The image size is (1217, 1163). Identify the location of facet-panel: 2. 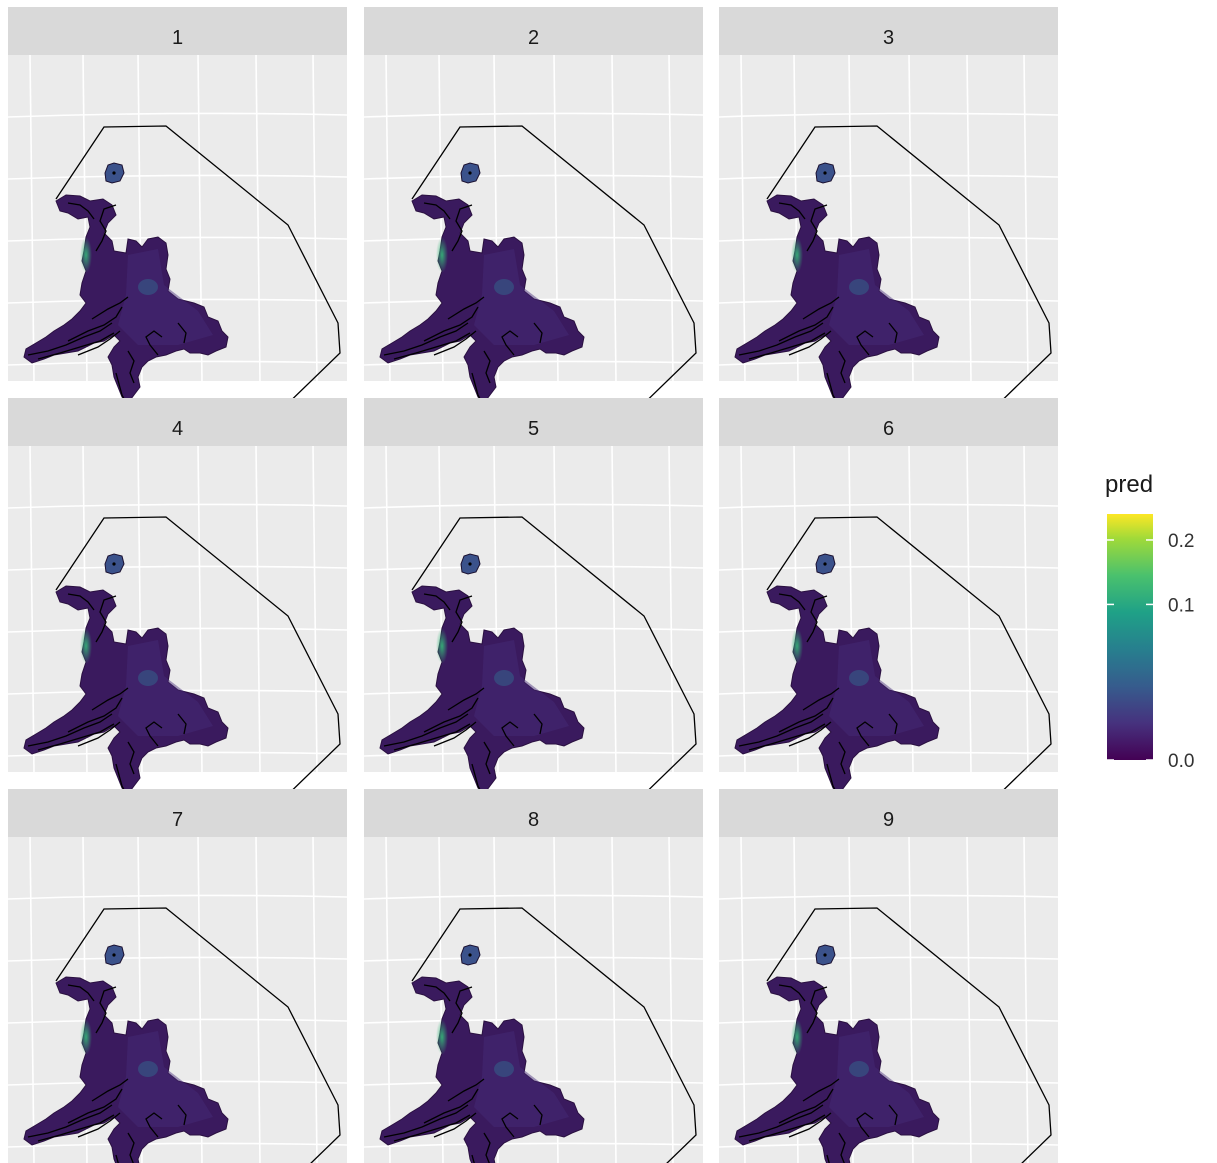
(533, 214).